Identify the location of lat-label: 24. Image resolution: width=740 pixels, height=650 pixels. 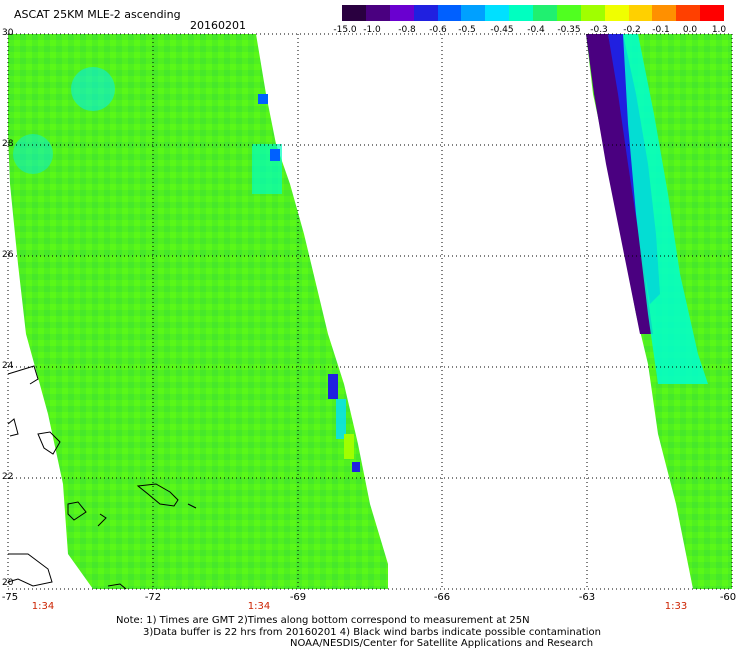
(8, 366).